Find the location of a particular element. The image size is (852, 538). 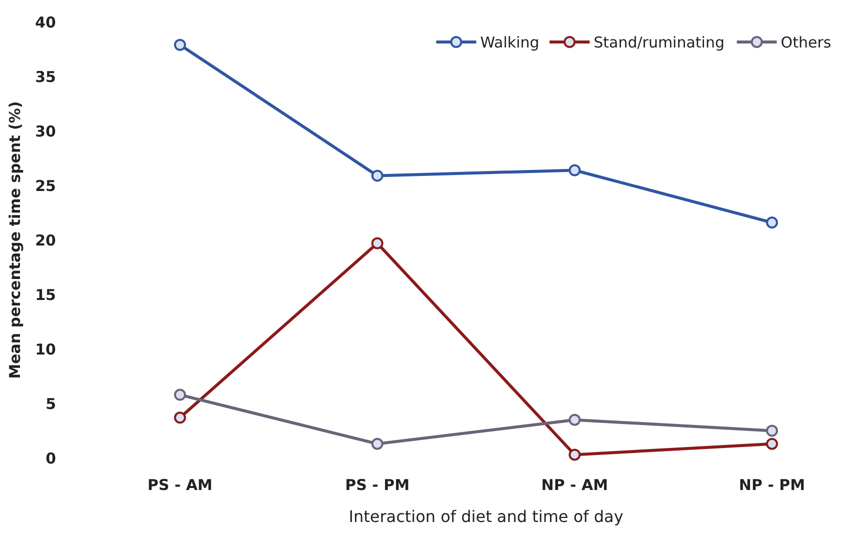

y-tick-label: 20 is located at coordinates (45, 240).